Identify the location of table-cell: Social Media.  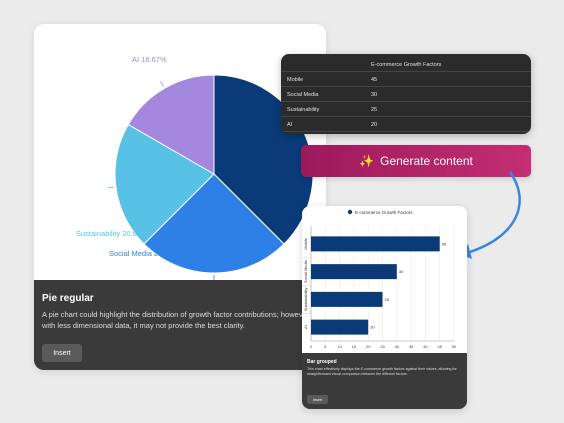
(303, 95).